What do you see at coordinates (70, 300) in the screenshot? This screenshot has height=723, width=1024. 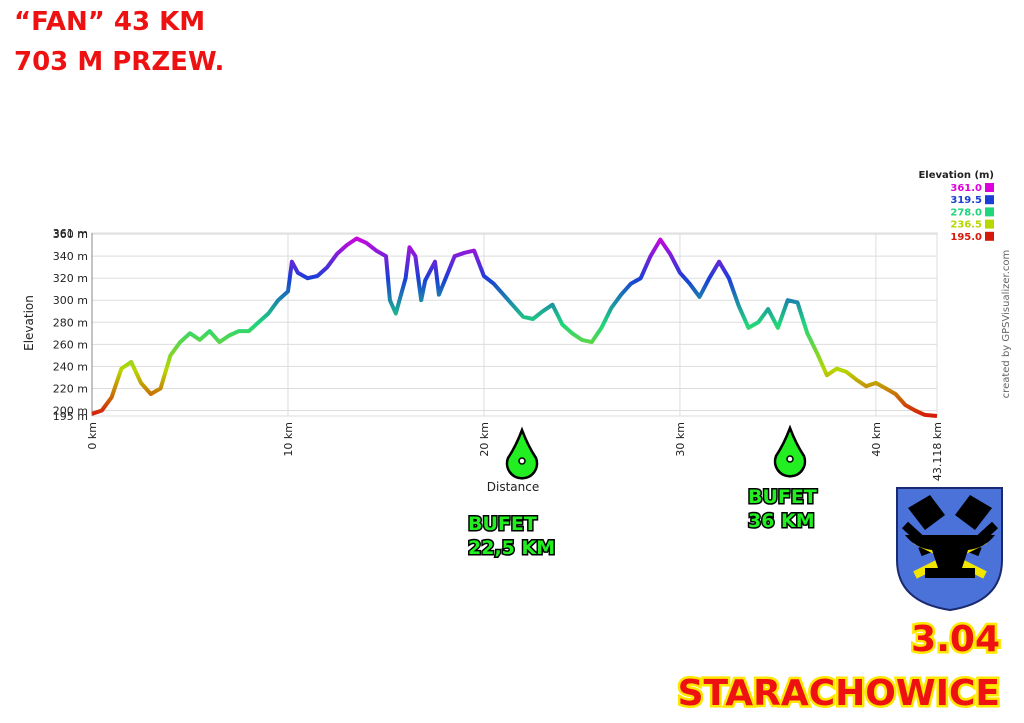 I see `y-tick-label: 300 m` at bounding box center [70, 300].